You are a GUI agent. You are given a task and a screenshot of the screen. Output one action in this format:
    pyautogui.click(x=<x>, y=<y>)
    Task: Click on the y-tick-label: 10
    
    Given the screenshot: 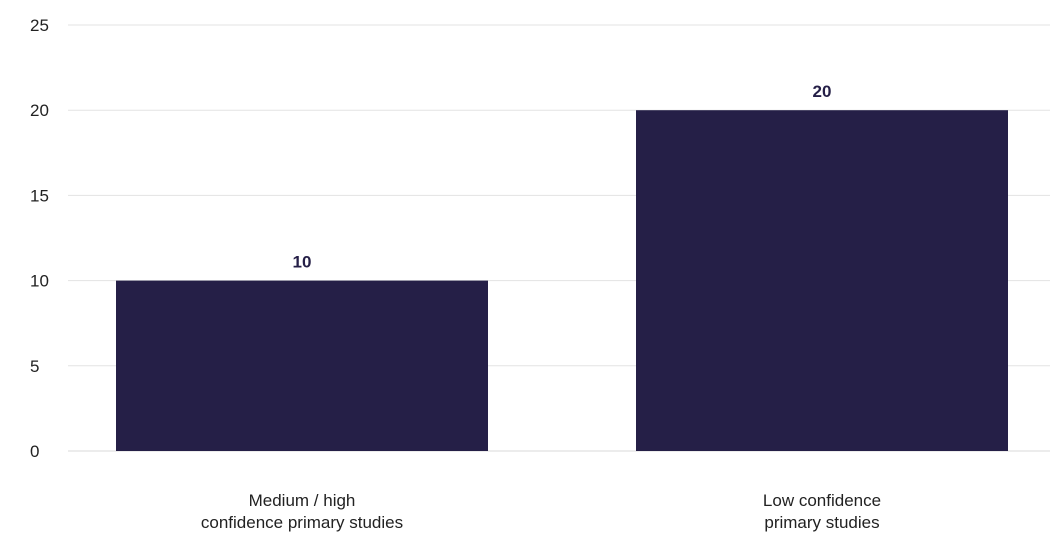 What is the action you would take?
    pyautogui.click(x=39, y=281)
    